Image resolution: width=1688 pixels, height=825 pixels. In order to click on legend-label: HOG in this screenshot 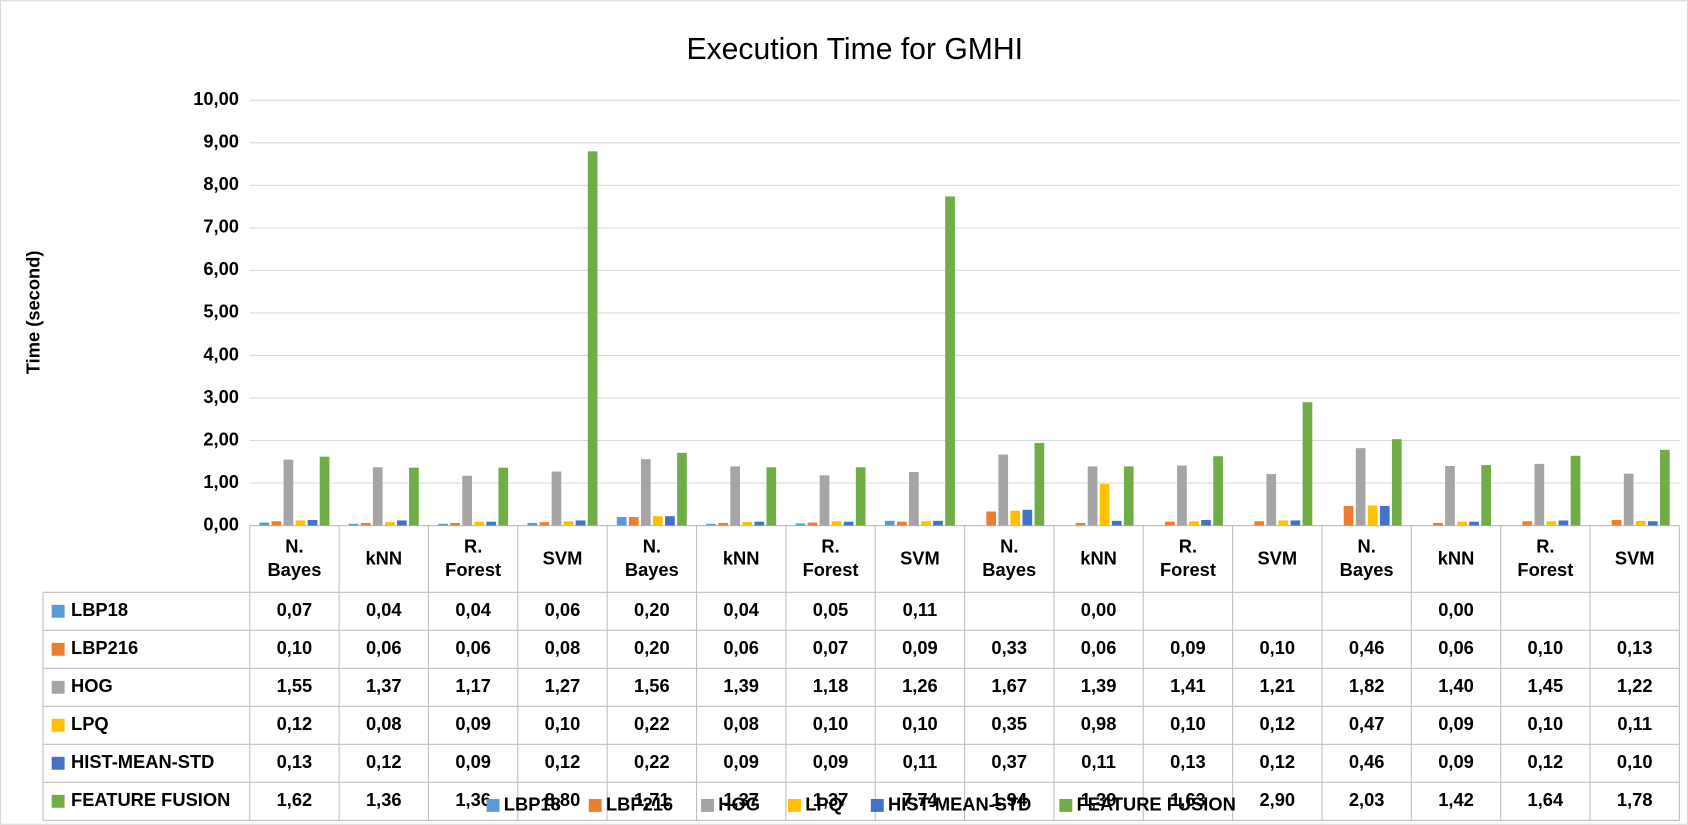, I will do `click(739, 803)`.